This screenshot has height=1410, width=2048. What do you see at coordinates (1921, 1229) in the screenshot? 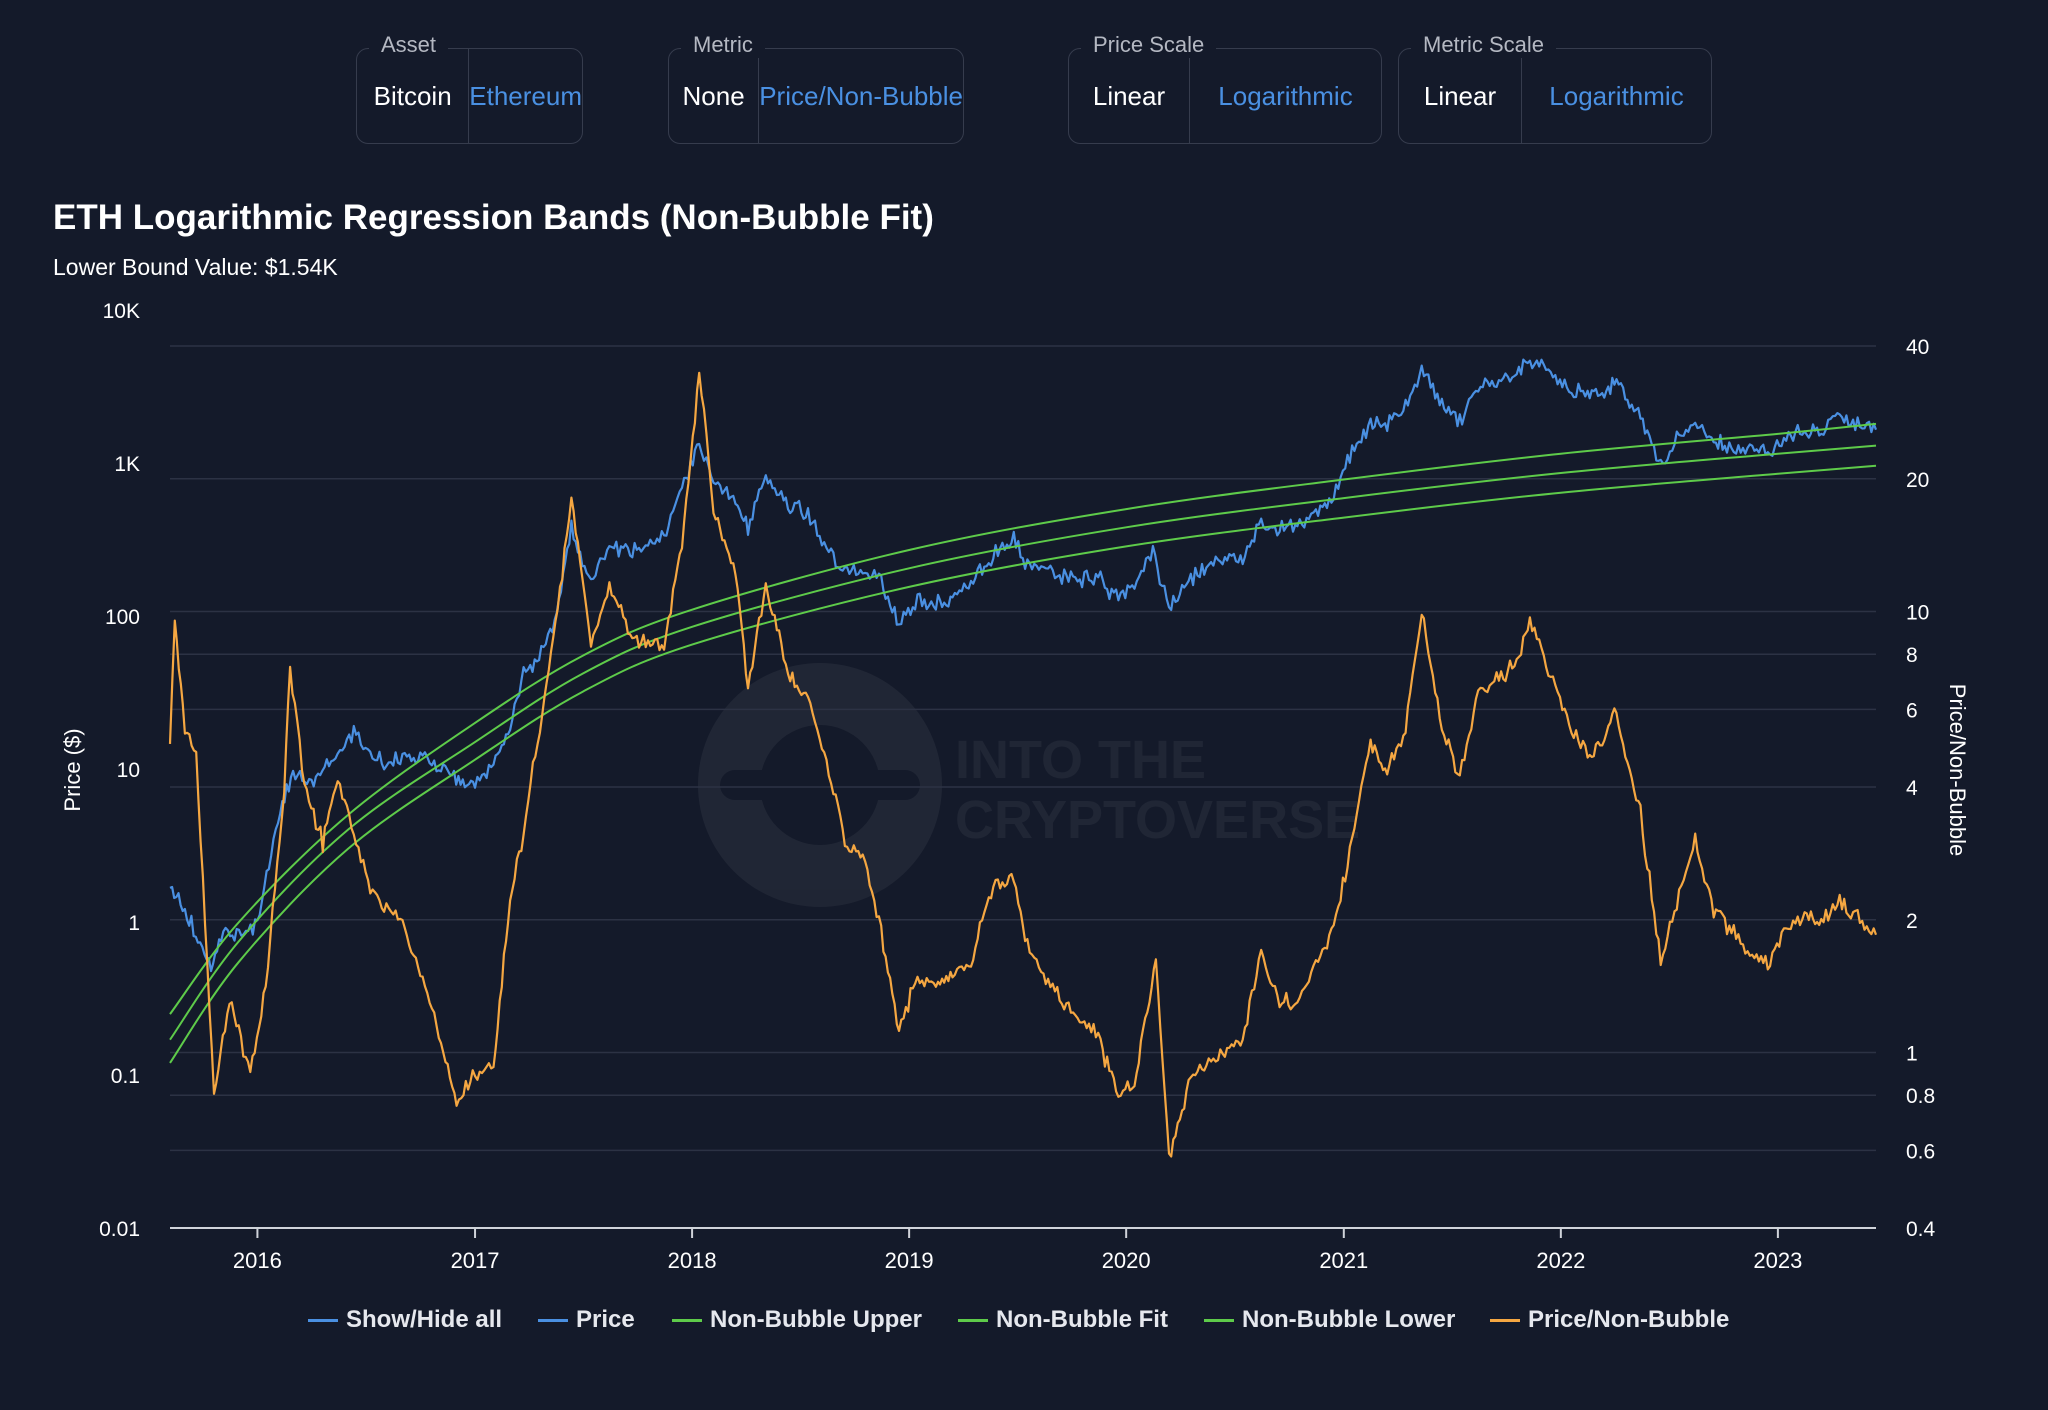
I see `y-right-tick-label: 0.4` at bounding box center [1921, 1229].